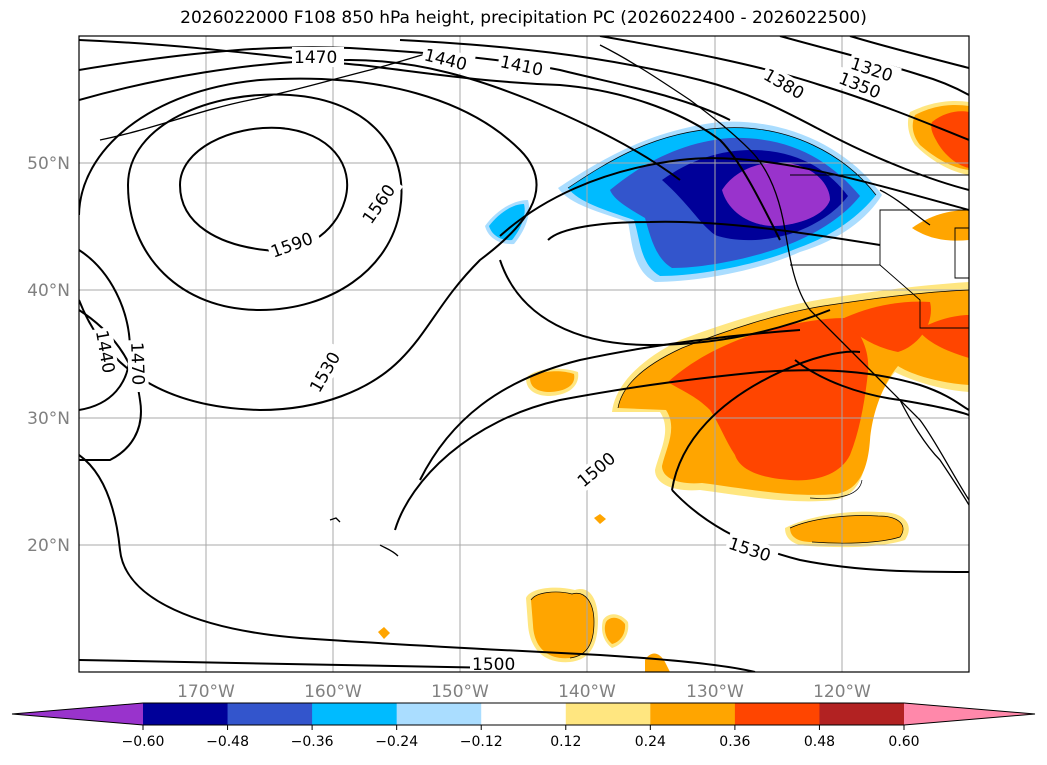 The width and height of the screenshot is (1047, 765). I want to click on colorbar-tick-label: −0.12, so click(481, 742).